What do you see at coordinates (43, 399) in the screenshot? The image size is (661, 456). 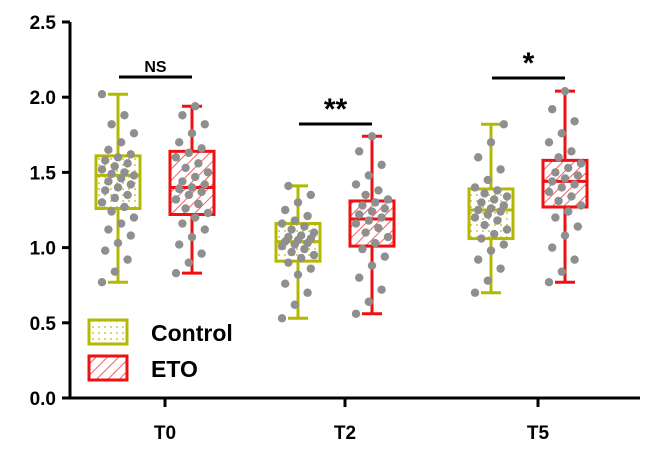 I see `y-tick-label: 0.0` at bounding box center [43, 399].